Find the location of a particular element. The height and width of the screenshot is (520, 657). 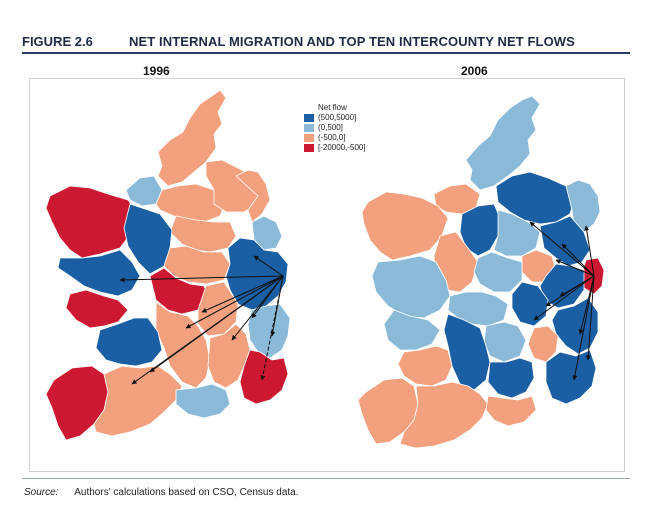

county-tipperary-2006 is located at coordinates (467, 352).